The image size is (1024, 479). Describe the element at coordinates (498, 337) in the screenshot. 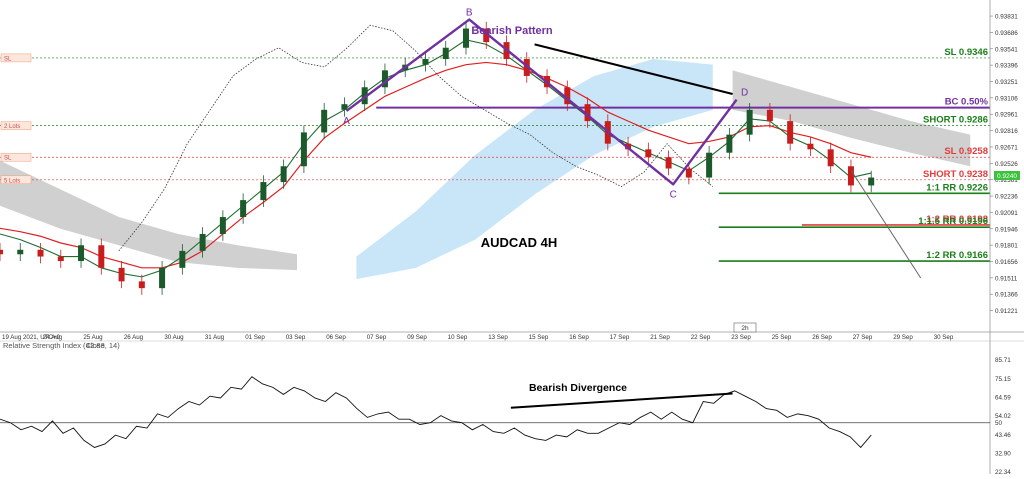

I see `time-tick-label: 13 Sep` at that location.